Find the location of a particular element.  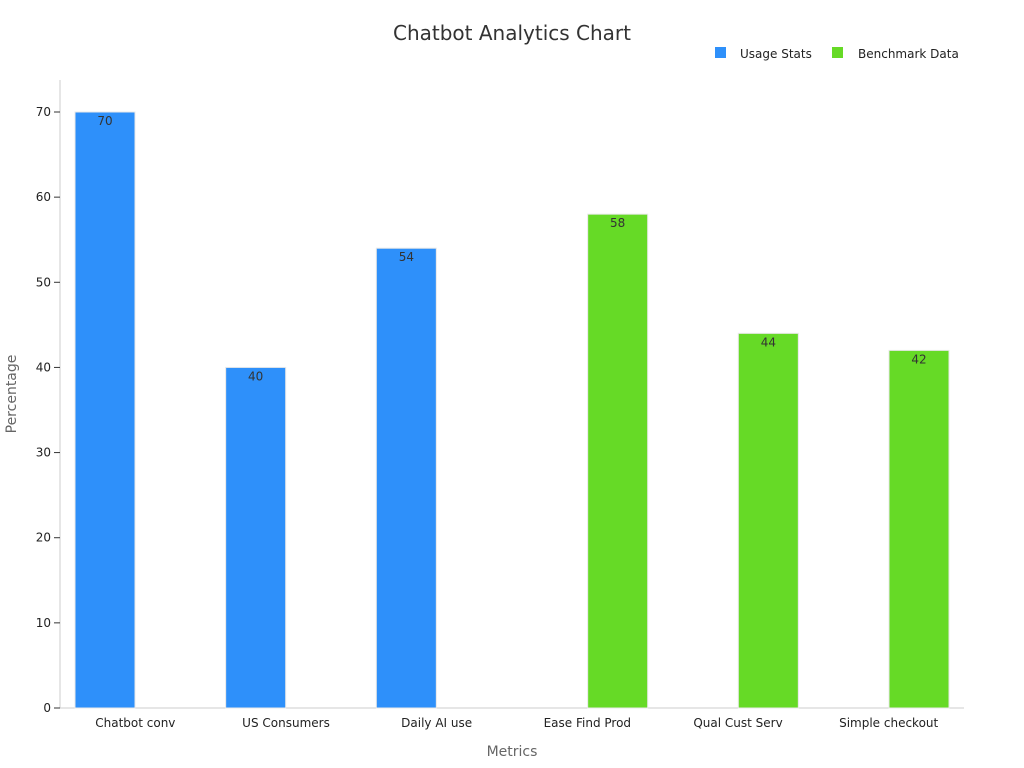

data-label-qual-cust-serv: 44 is located at coordinates (768, 342).